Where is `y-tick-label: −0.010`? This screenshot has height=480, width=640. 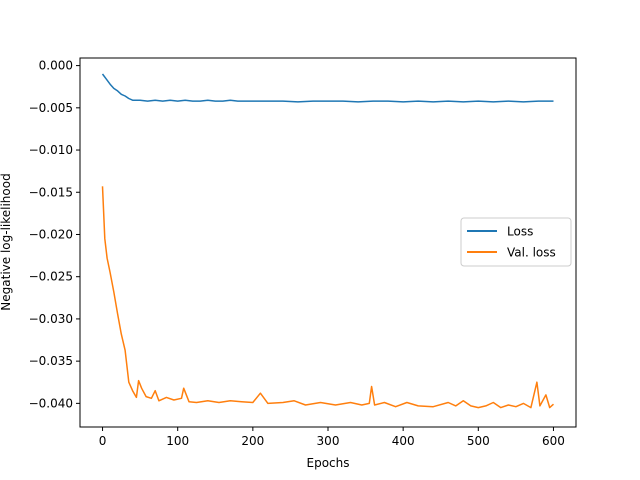 y-tick-label: −0.010 is located at coordinates (51, 150).